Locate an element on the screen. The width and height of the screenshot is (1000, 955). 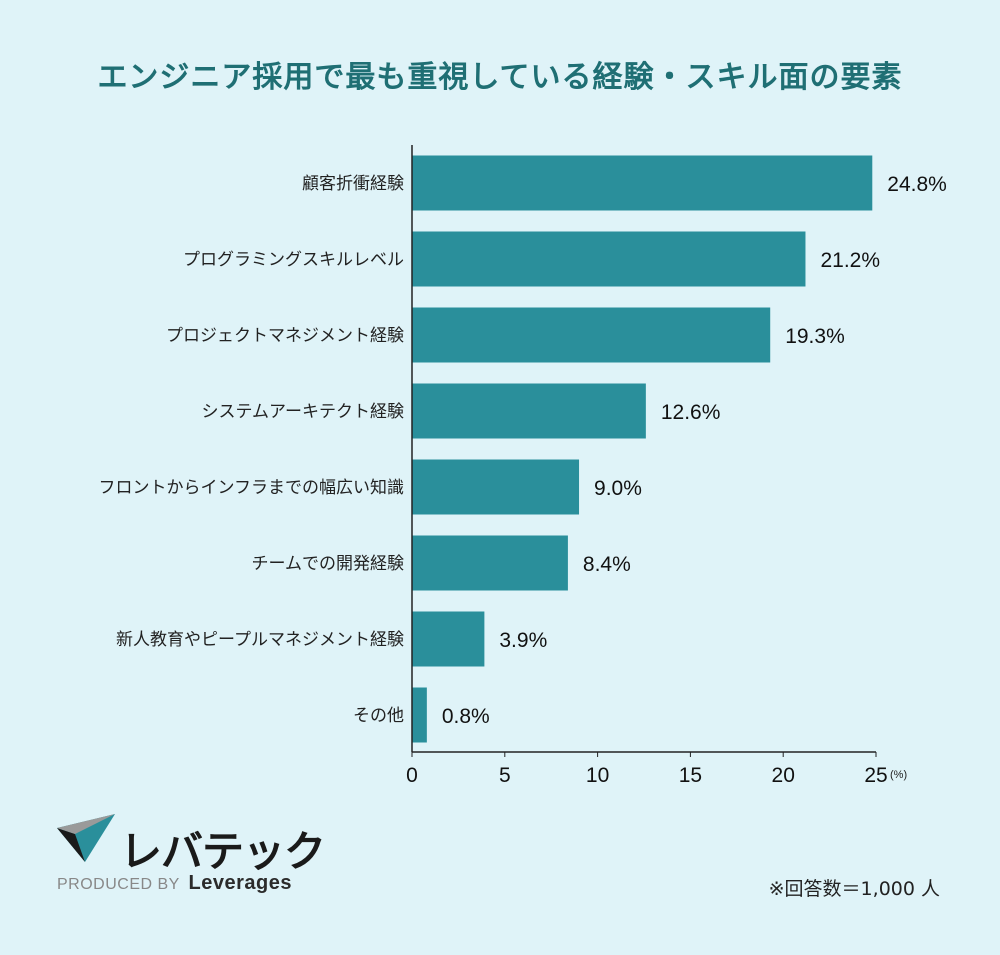
levtech-logo-icon is located at coordinates (86, 838).